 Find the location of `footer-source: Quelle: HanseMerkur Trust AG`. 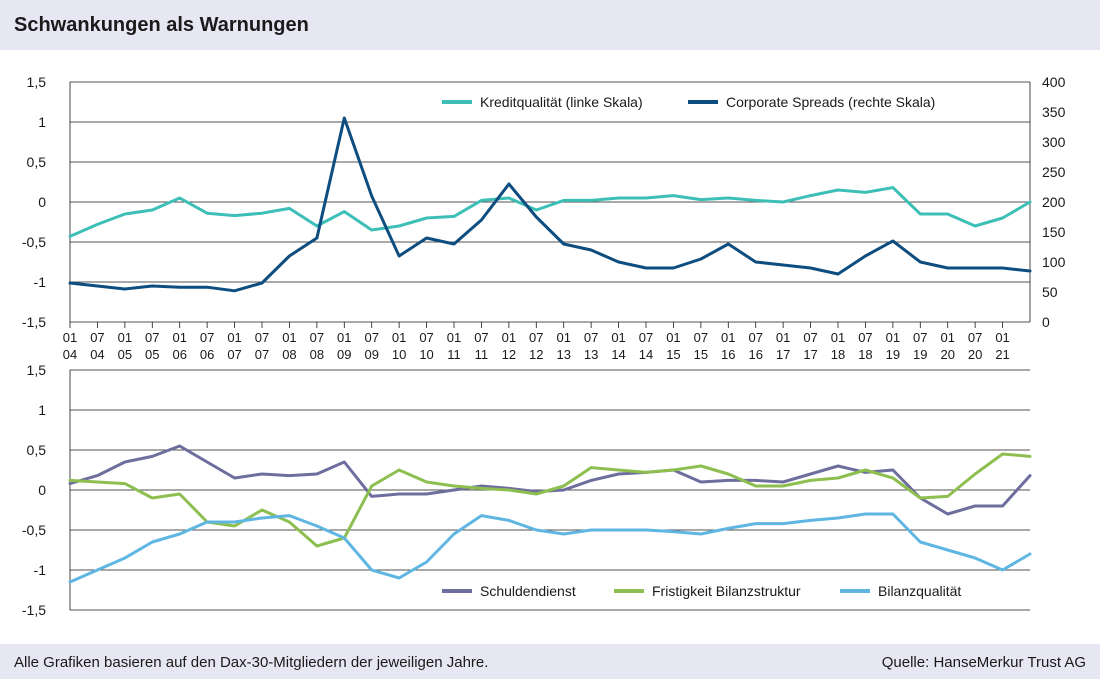

footer-source: Quelle: HanseMerkur Trust AG is located at coordinates (983, 662).